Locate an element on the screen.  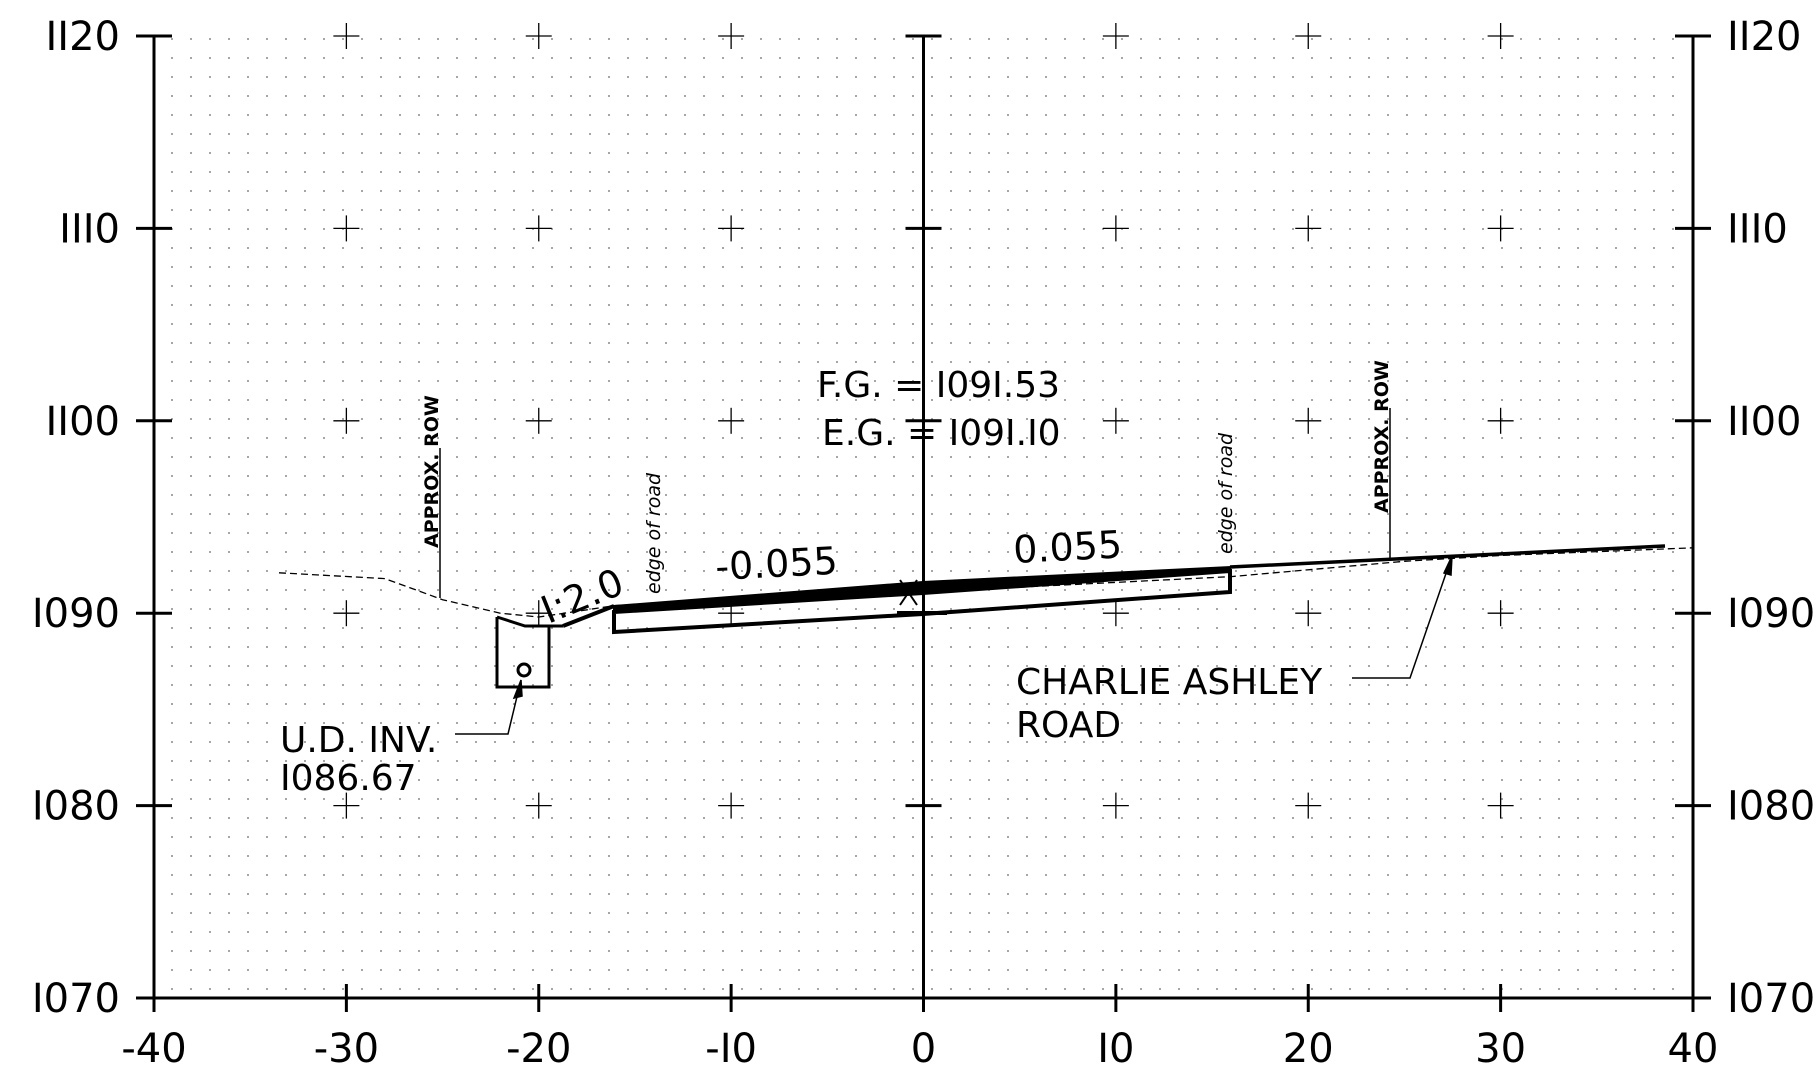
slope-left-label: -0.055 is located at coordinates (776, 564).